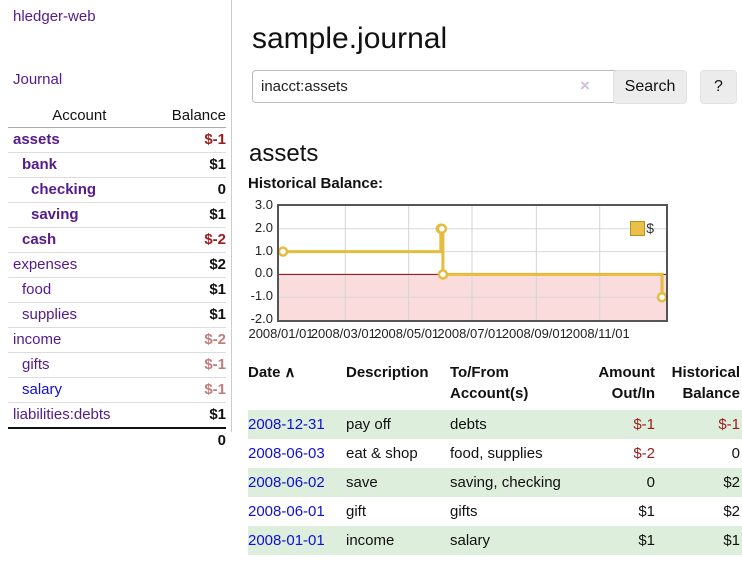 The image size is (742, 582). What do you see at coordinates (626, 383) in the screenshot?
I see `register-col-header-amount: Amount Out/In` at bounding box center [626, 383].